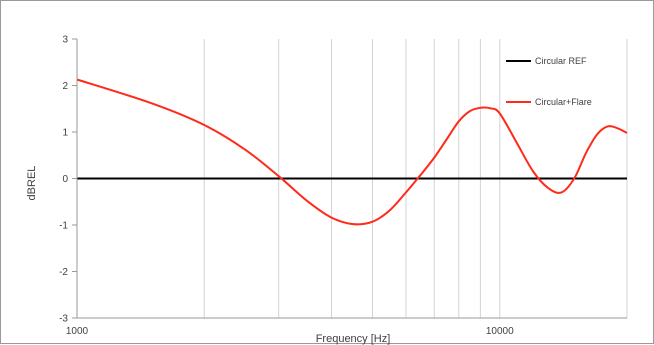 The height and width of the screenshot is (345, 654). I want to click on y-axis-title: dBREL, so click(32, 183).